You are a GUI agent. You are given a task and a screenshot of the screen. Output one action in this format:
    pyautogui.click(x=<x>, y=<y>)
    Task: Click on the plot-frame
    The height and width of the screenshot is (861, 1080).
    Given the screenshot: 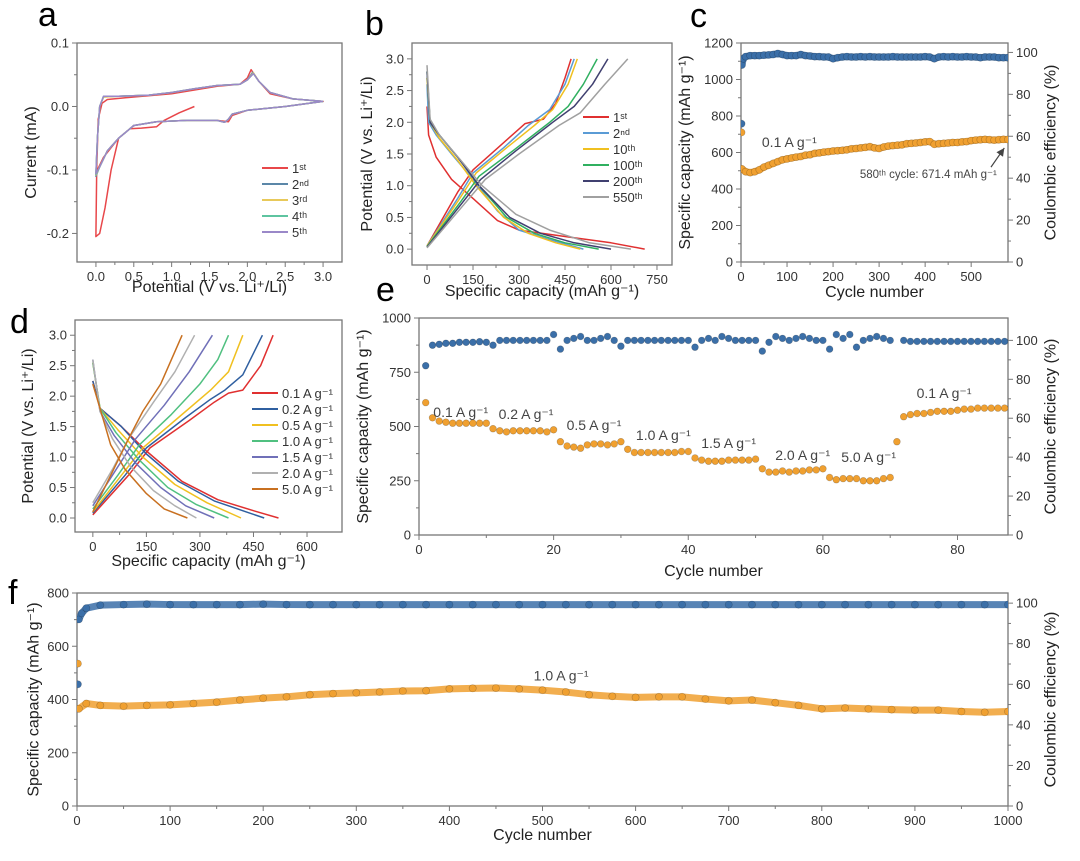 What is the action you would take?
    pyautogui.click(x=874, y=152)
    